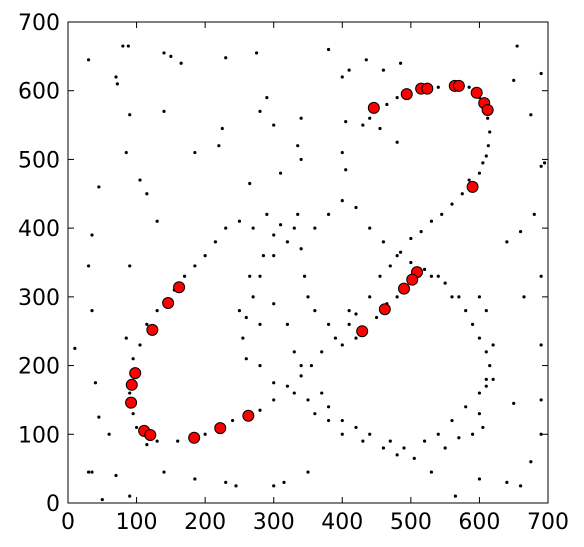 The width and height of the screenshot is (584, 547). What do you see at coordinates (39, 367) in the screenshot?
I see `y-tick-label: 200` at bounding box center [39, 367].